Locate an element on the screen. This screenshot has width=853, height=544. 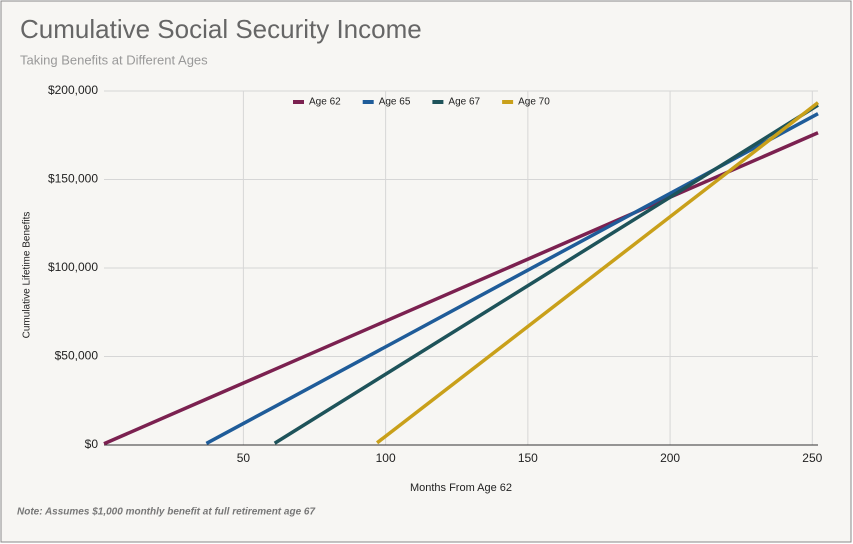
x-tick-label: 250 is located at coordinates (812, 458).